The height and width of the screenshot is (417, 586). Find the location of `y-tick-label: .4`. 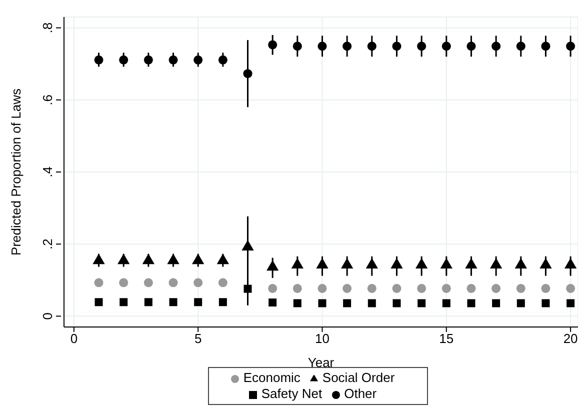

y-tick-label: .4 is located at coordinates (47, 172).